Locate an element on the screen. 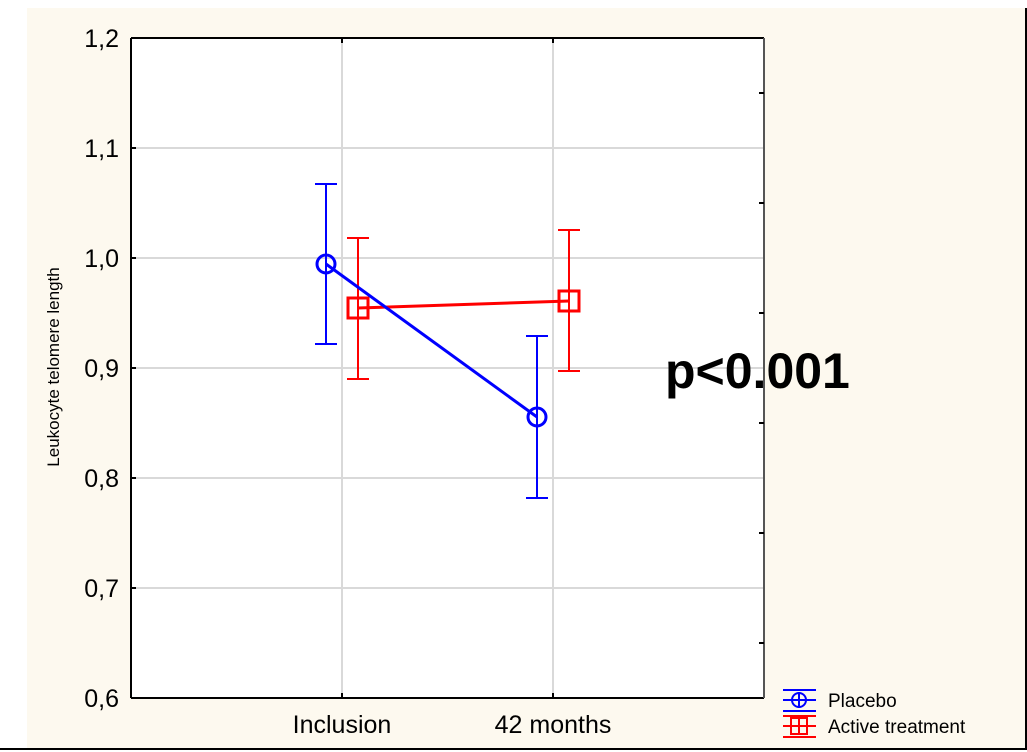 The image size is (1027, 752). y-tick-label: 0,9 is located at coordinates (101, 369).